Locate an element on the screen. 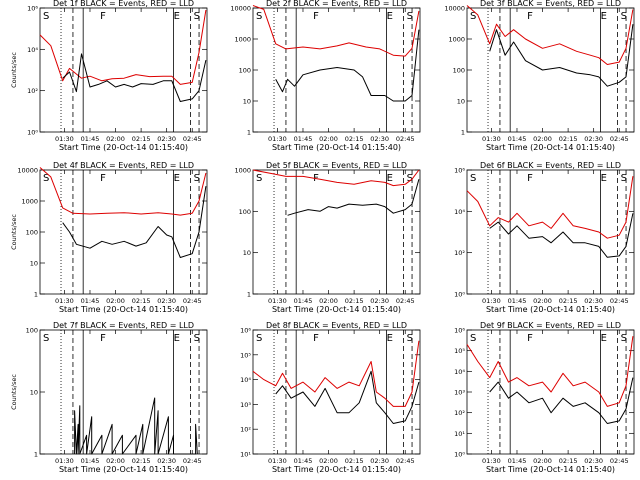 The width and height of the screenshot is (640, 480). panel-title: Det 3f BLACK = Events, RED = LLD is located at coordinates (550, 4).